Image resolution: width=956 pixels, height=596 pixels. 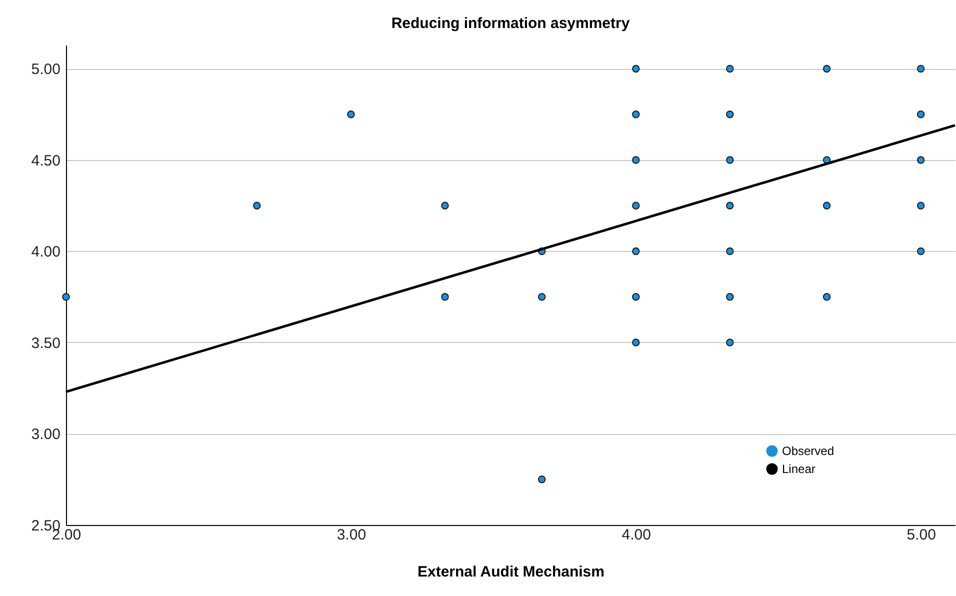 What do you see at coordinates (45, 343) in the screenshot?
I see `y-tick-label: 3.50` at bounding box center [45, 343].